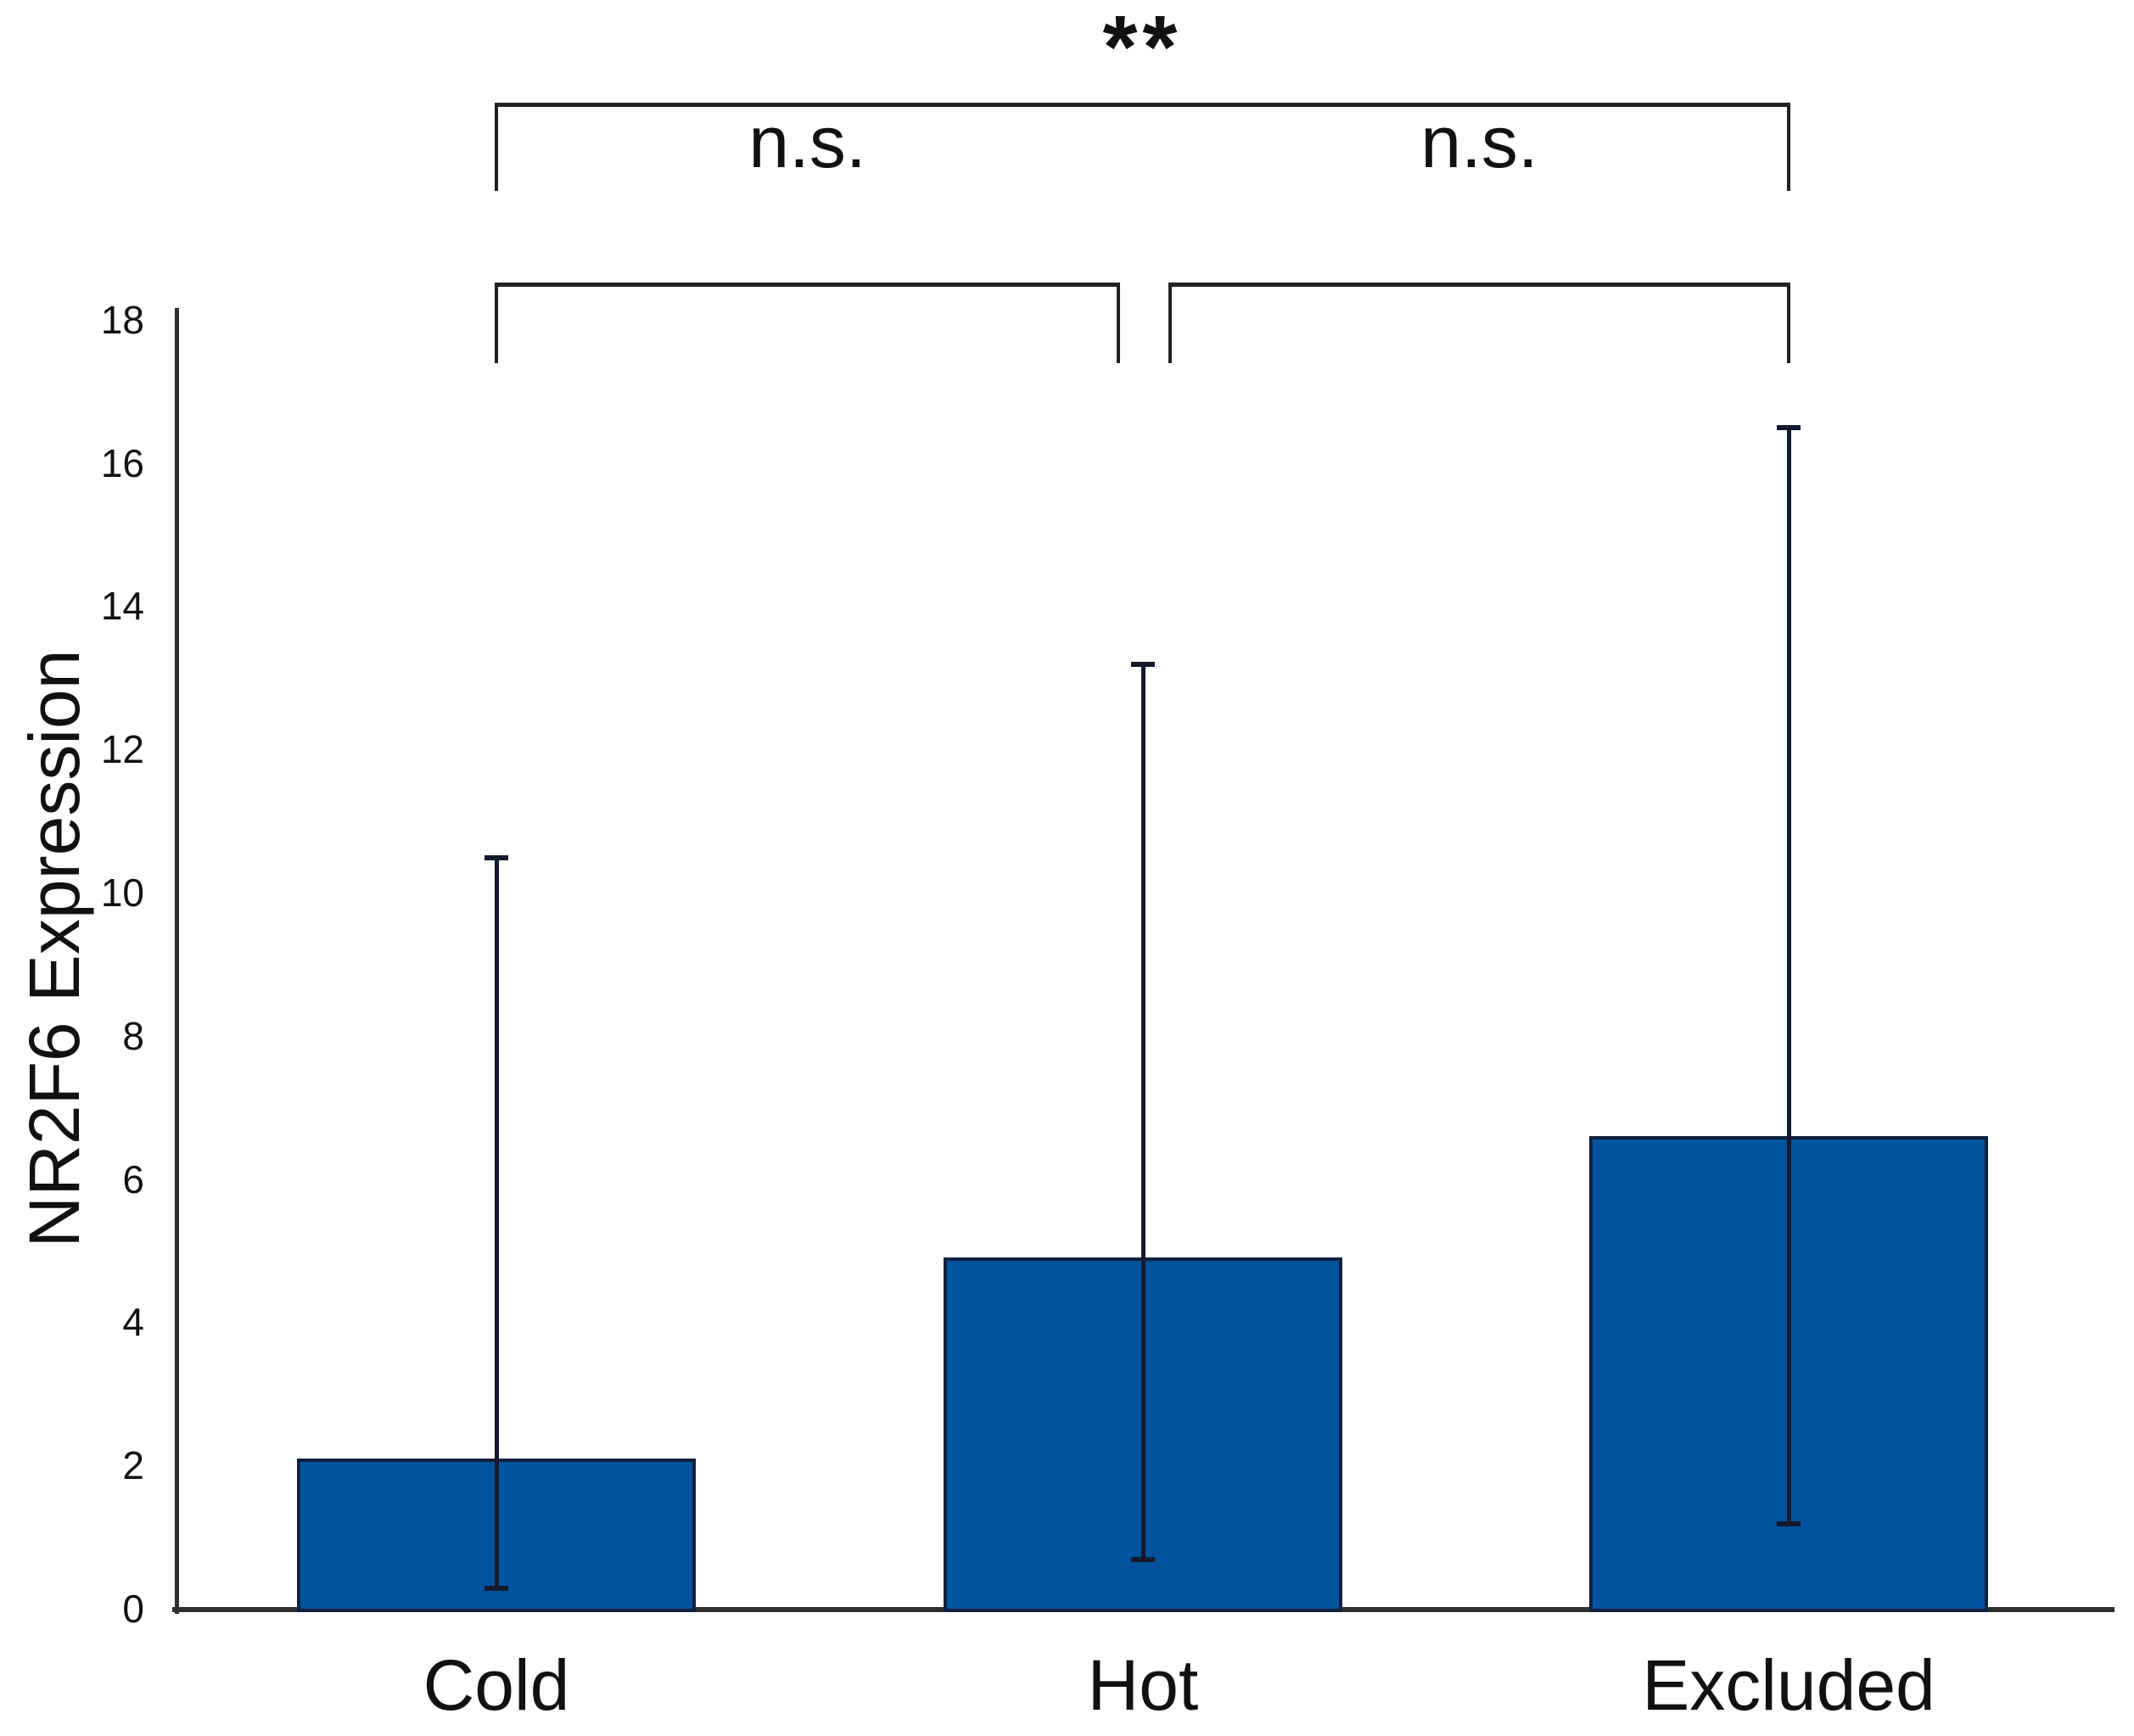 The image size is (2134, 1736). I want to click on y-tick-label: 16, so click(122, 463).